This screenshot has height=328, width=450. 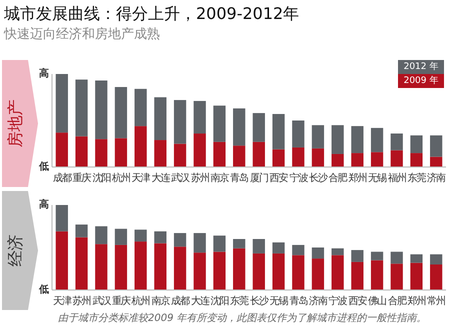 What do you see at coordinates (298, 178) in the screenshot?
I see `x-tick-label: 宁波` at bounding box center [298, 178].